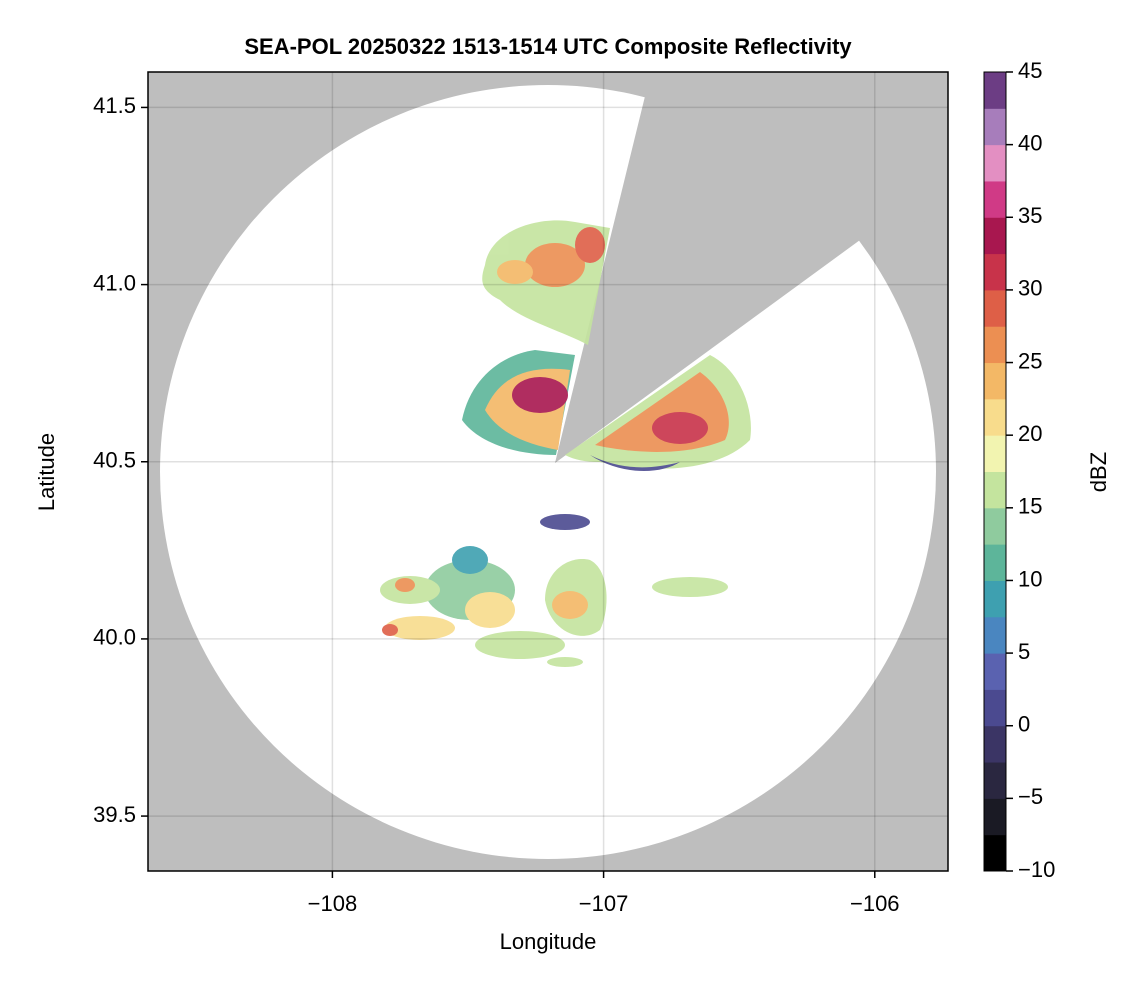 The height and width of the screenshot is (995, 1146). What do you see at coordinates (114, 637) in the screenshot?
I see `y-tick-label: 40.0` at bounding box center [114, 637].